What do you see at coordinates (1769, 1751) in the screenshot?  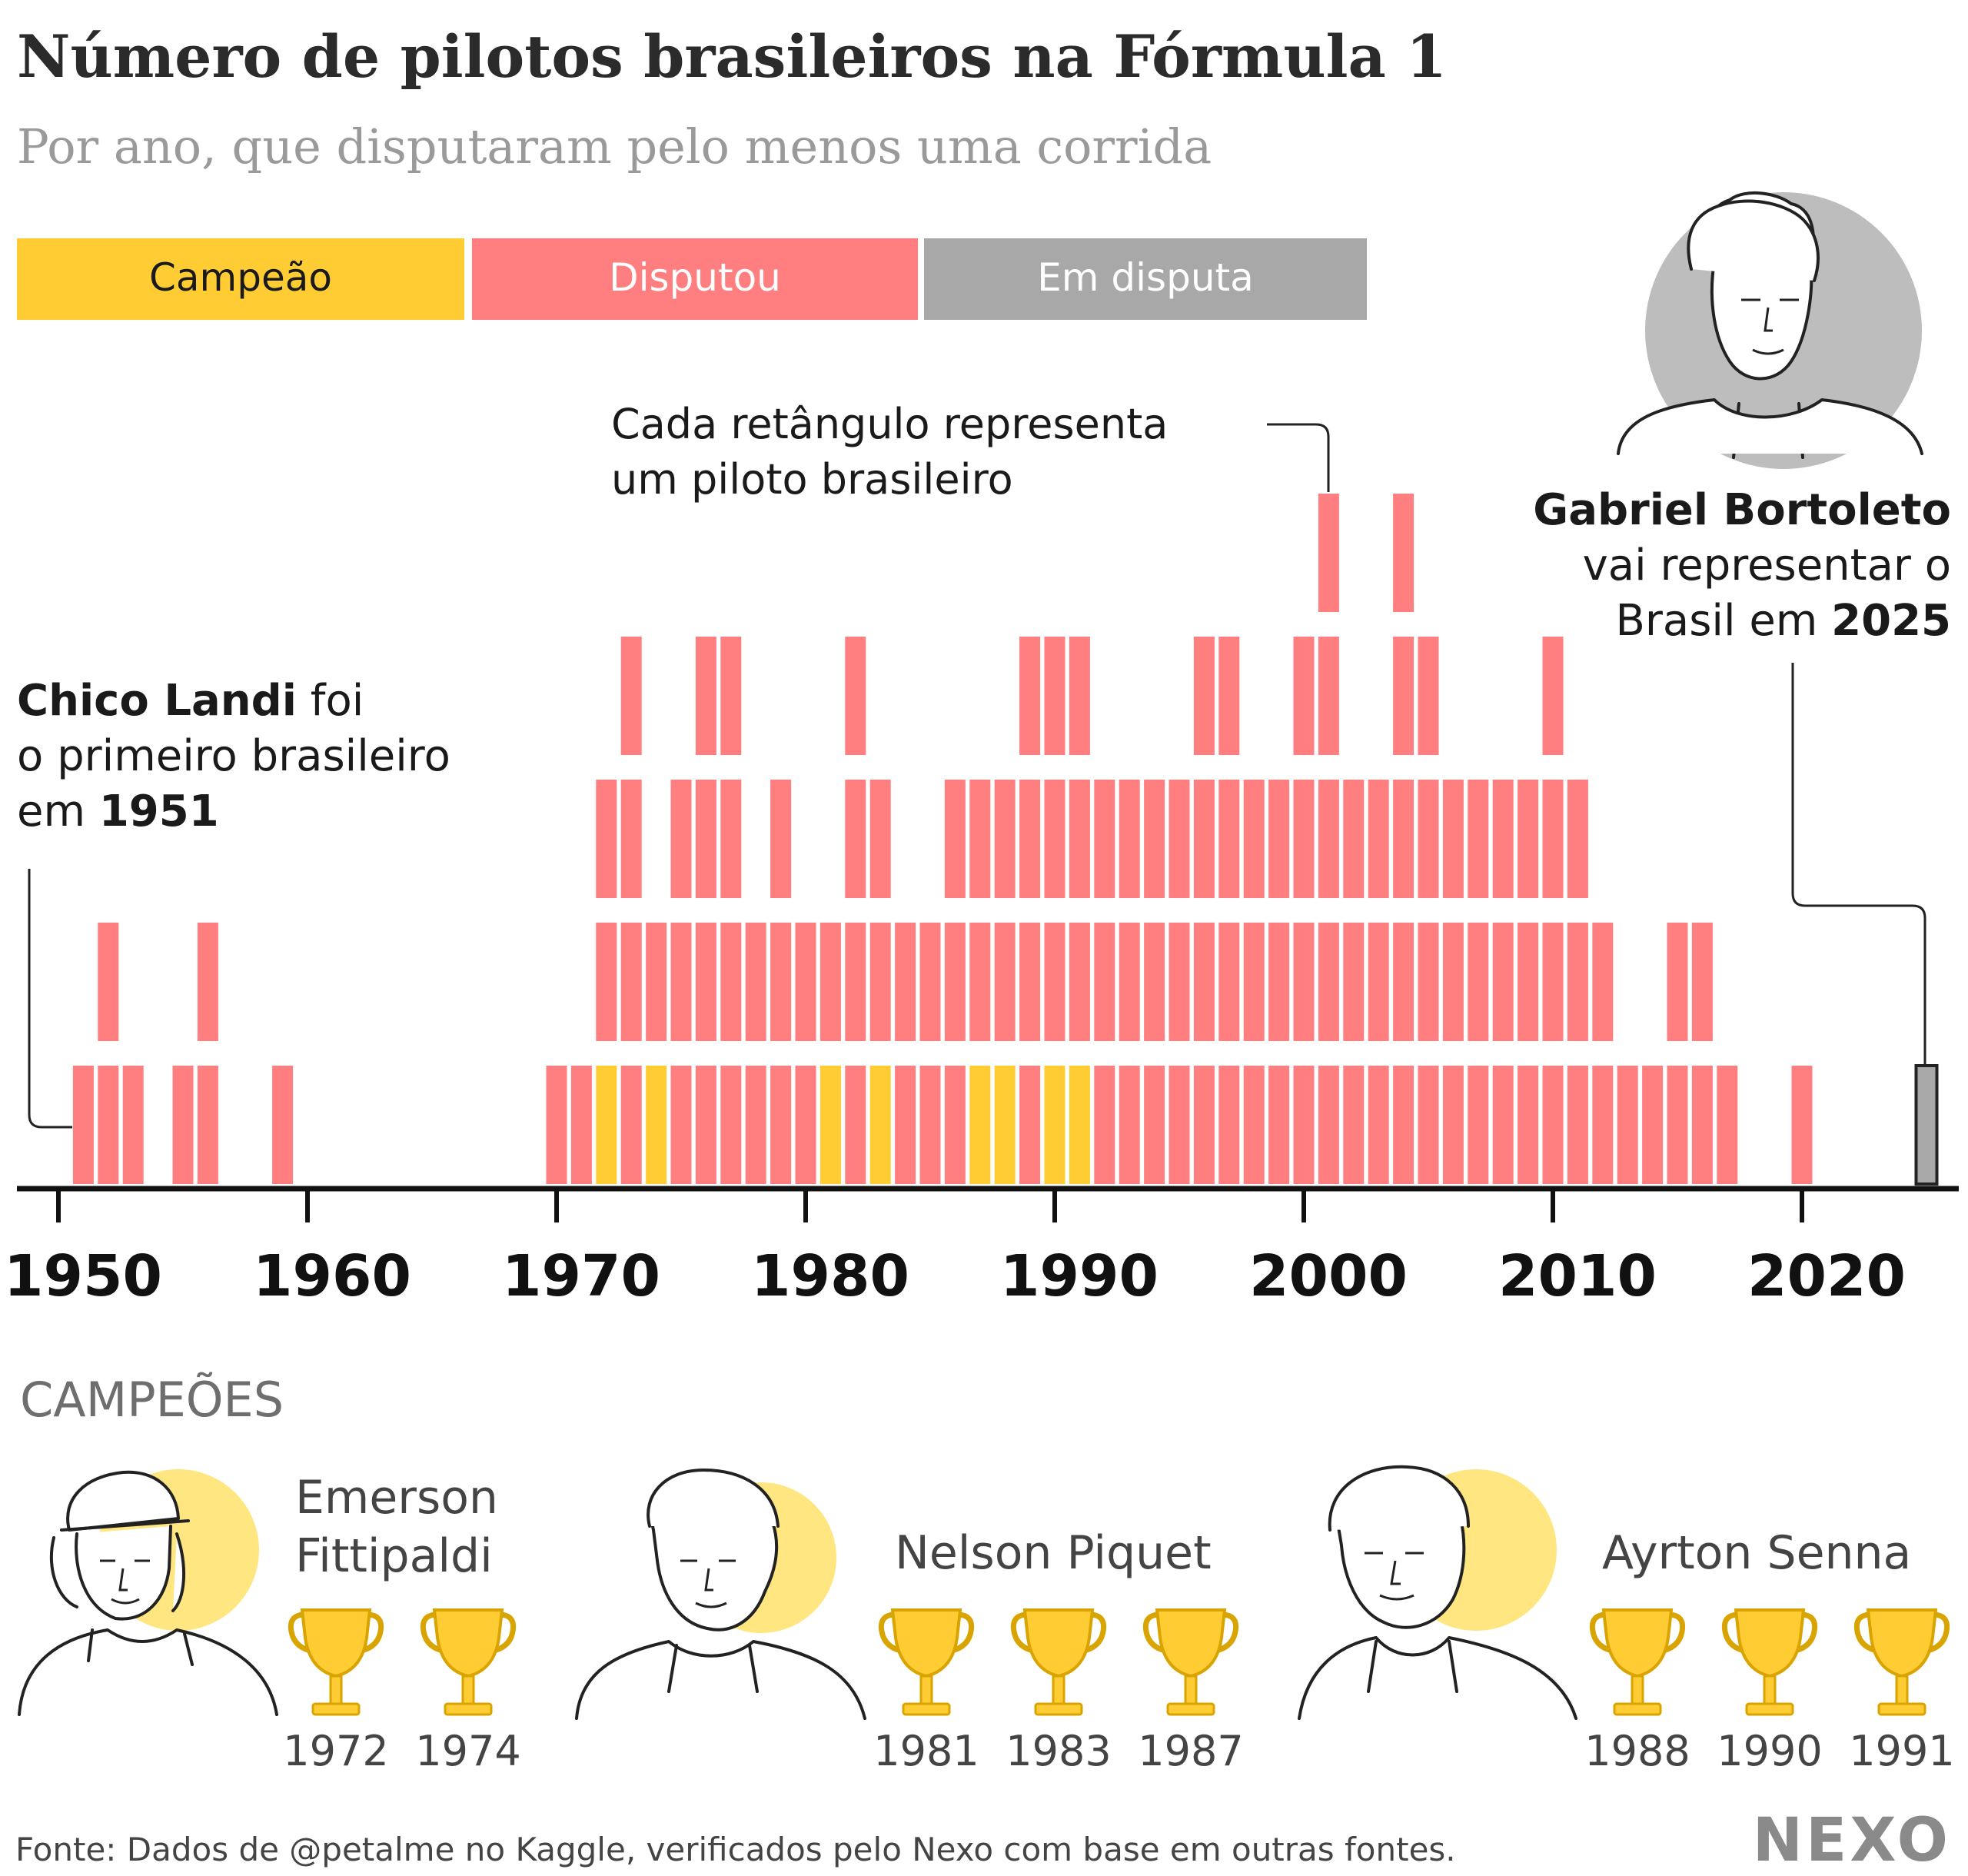 I see `champion-title-year: 1990` at bounding box center [1769, 1751].